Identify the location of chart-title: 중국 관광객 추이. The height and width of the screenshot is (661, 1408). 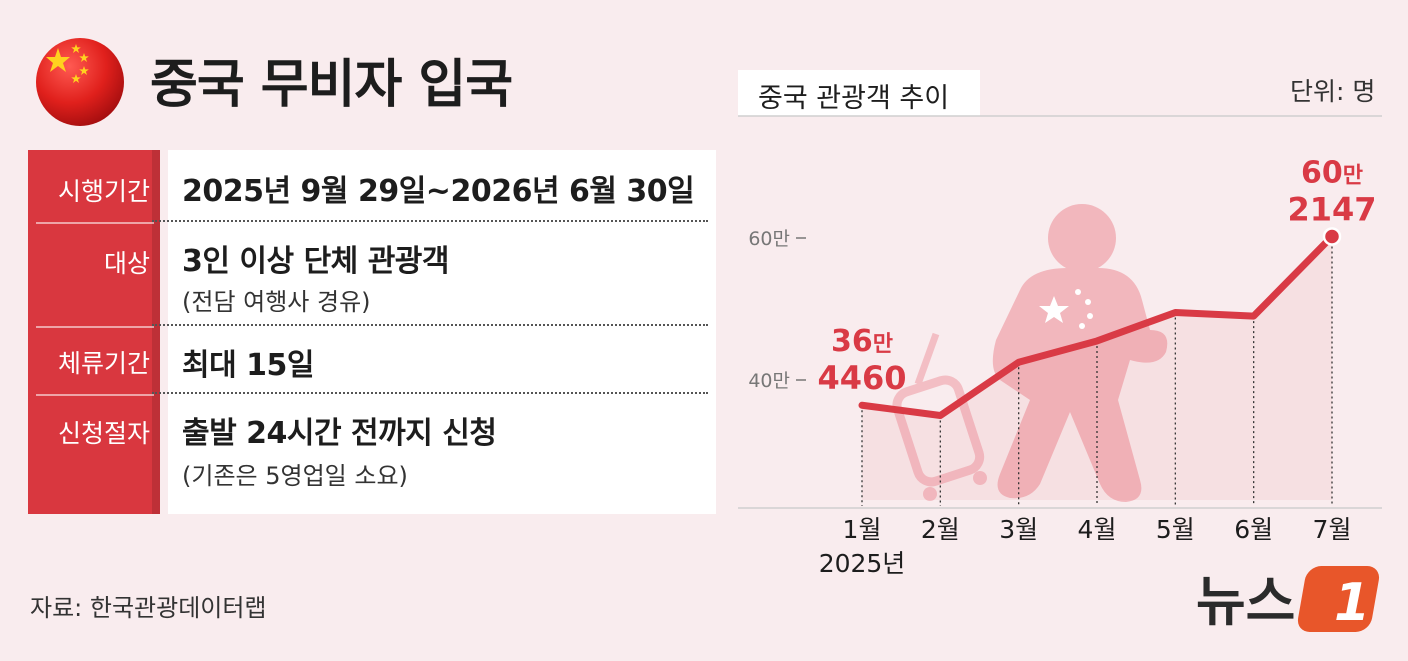
(854, 98).